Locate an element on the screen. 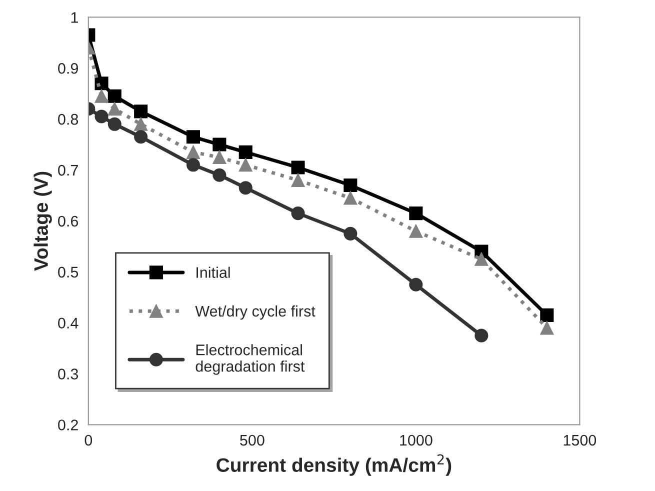  x-tick-label: 1500 is located at coordinates (580, 440).